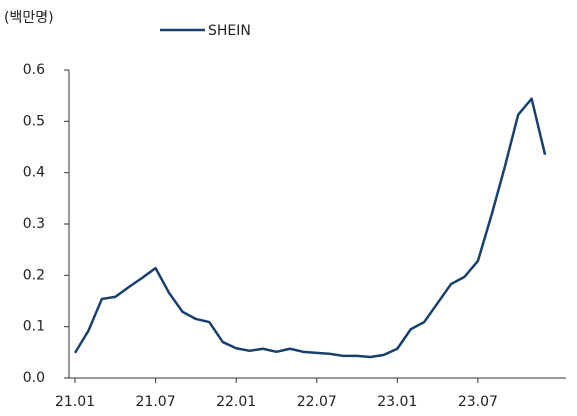  Describe the element at coordinates (34, 275) in the screenshot. I see `y-tick-label: 0.2` at that location.